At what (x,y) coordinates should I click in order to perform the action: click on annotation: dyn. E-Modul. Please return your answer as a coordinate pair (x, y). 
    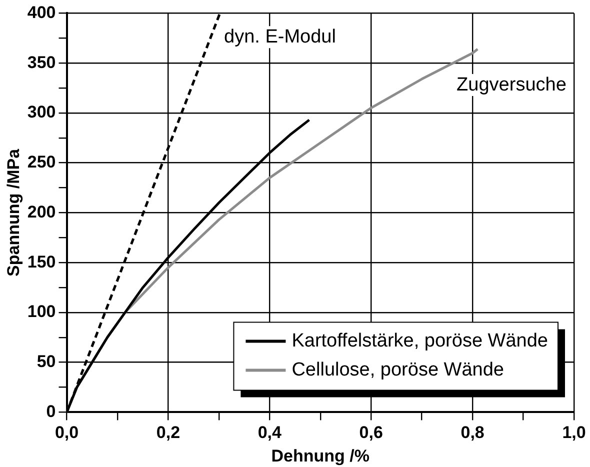
    Looking at the image, I should click on (280, 37).